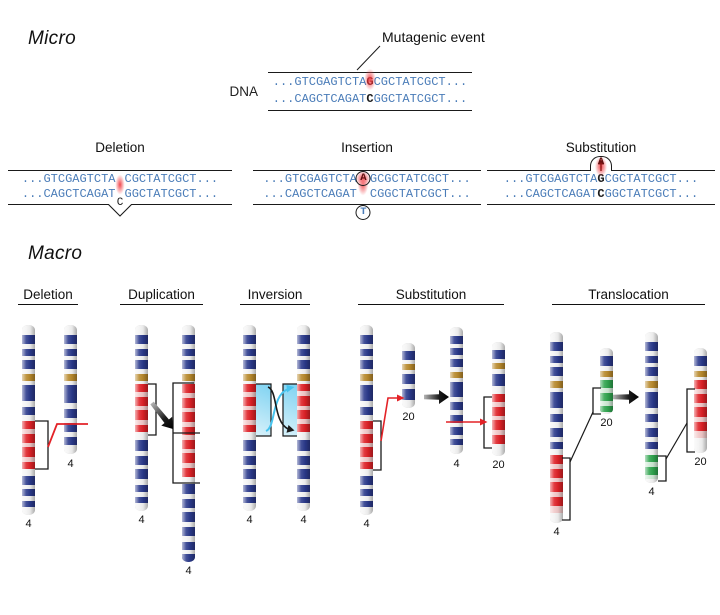 Image resolution: width=720 pixels, height=615 pixels. I want to click on inserted-base: A, so click(363, 178).